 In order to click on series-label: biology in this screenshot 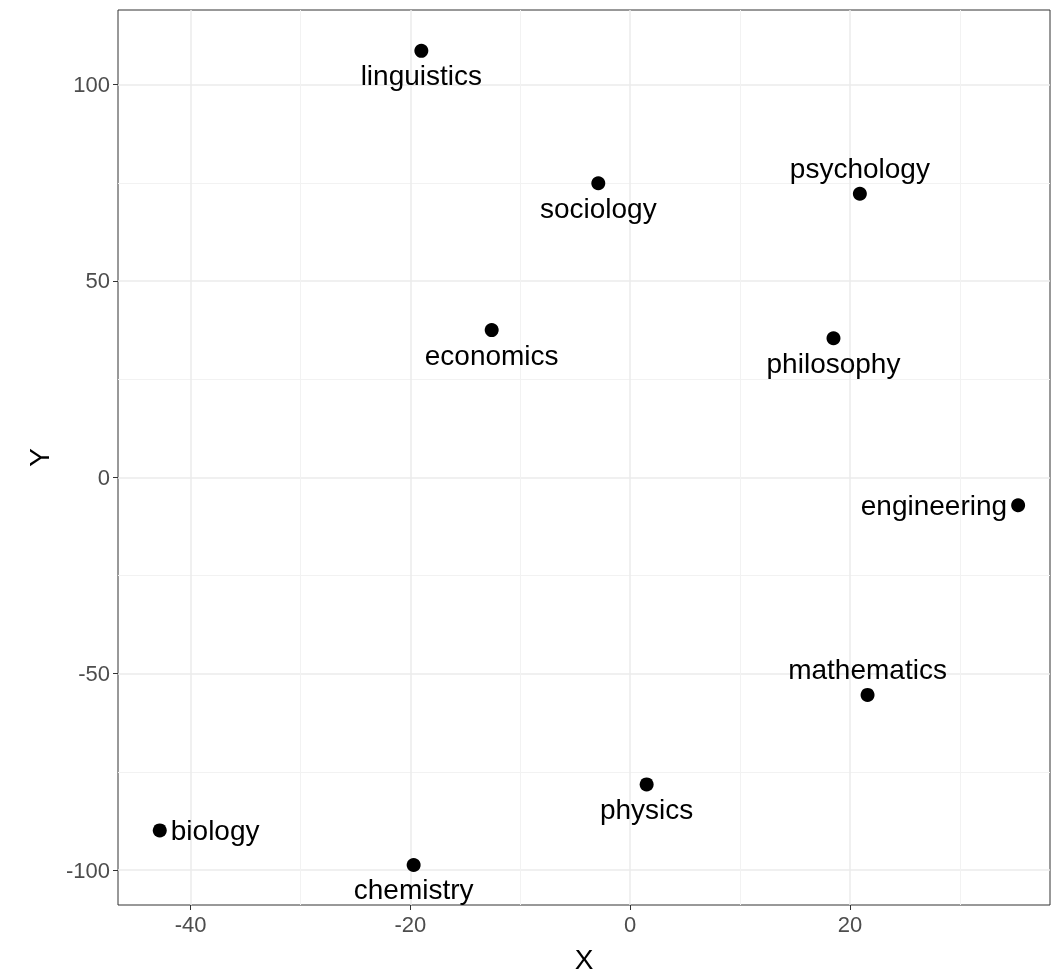, I will do `click(215, 830)`.